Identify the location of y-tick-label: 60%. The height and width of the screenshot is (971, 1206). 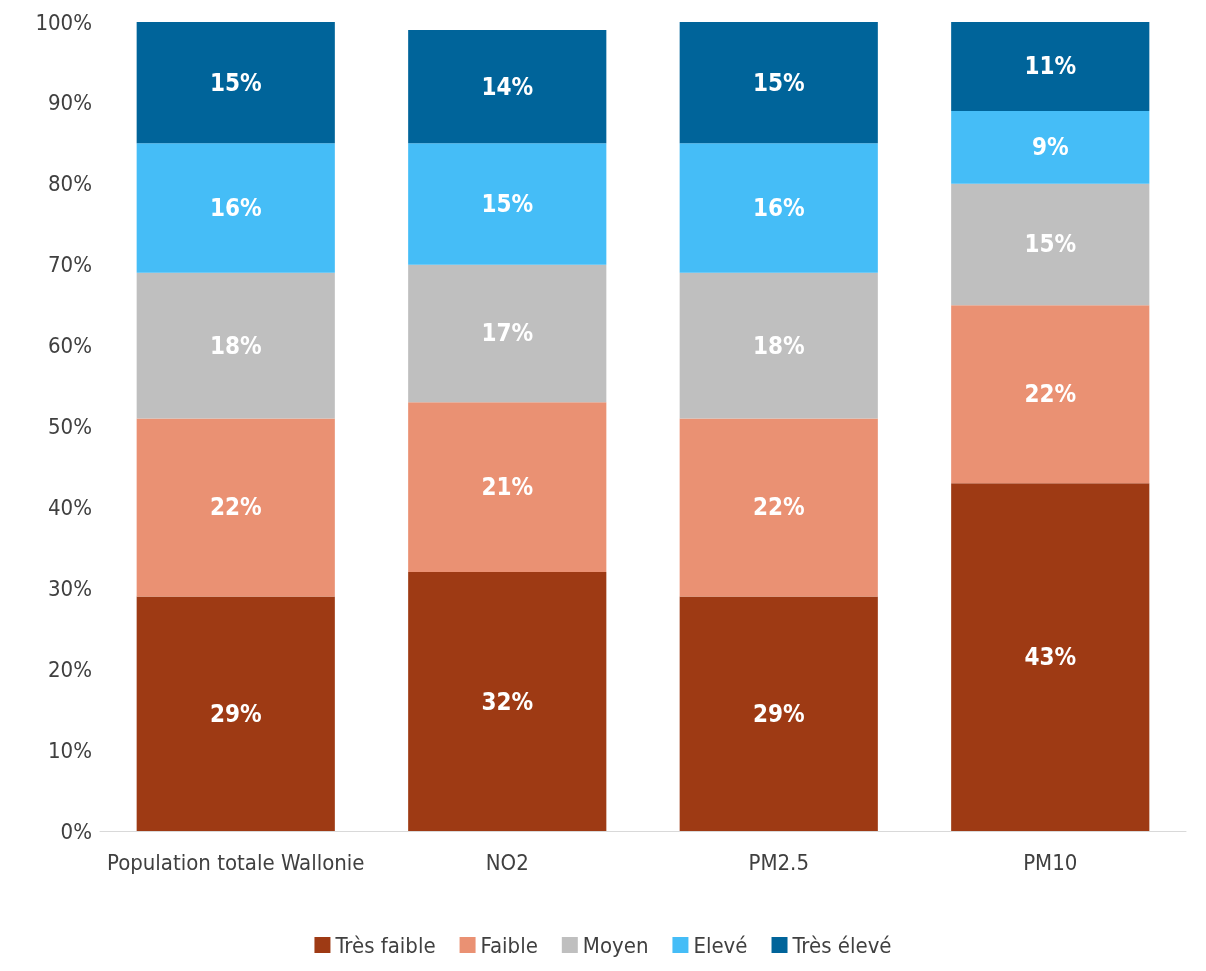
(70, 346).